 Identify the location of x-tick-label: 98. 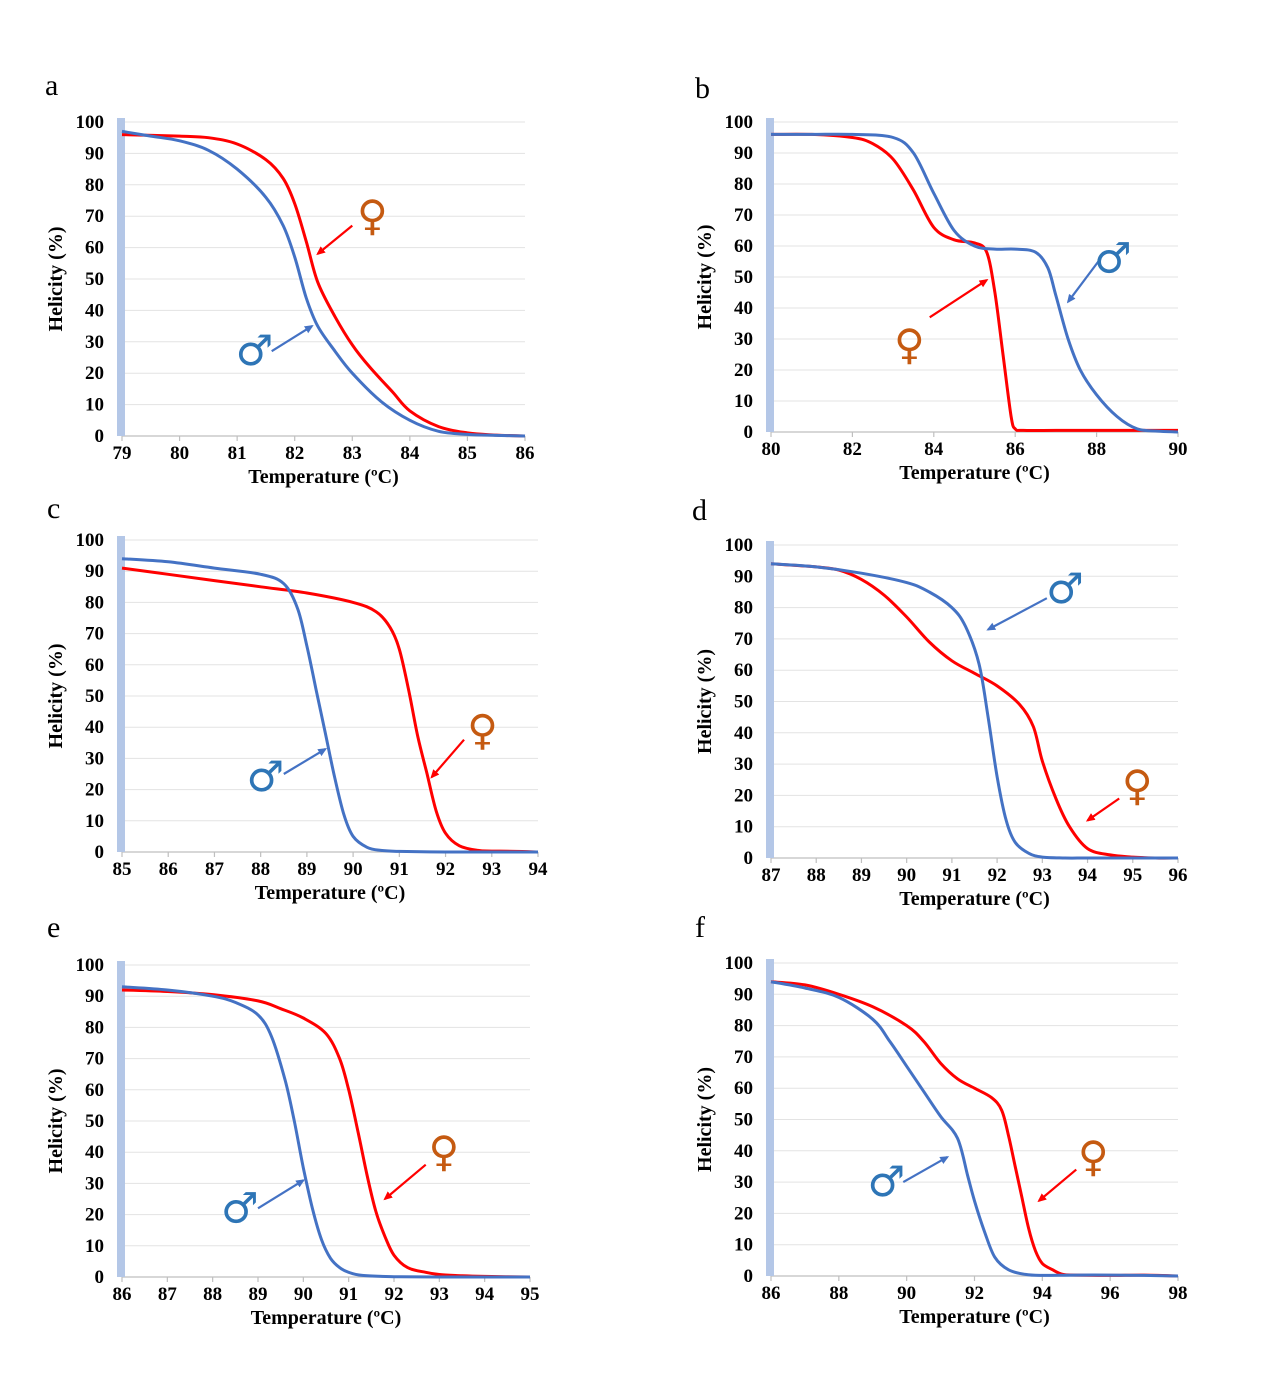
(1178, 1293).